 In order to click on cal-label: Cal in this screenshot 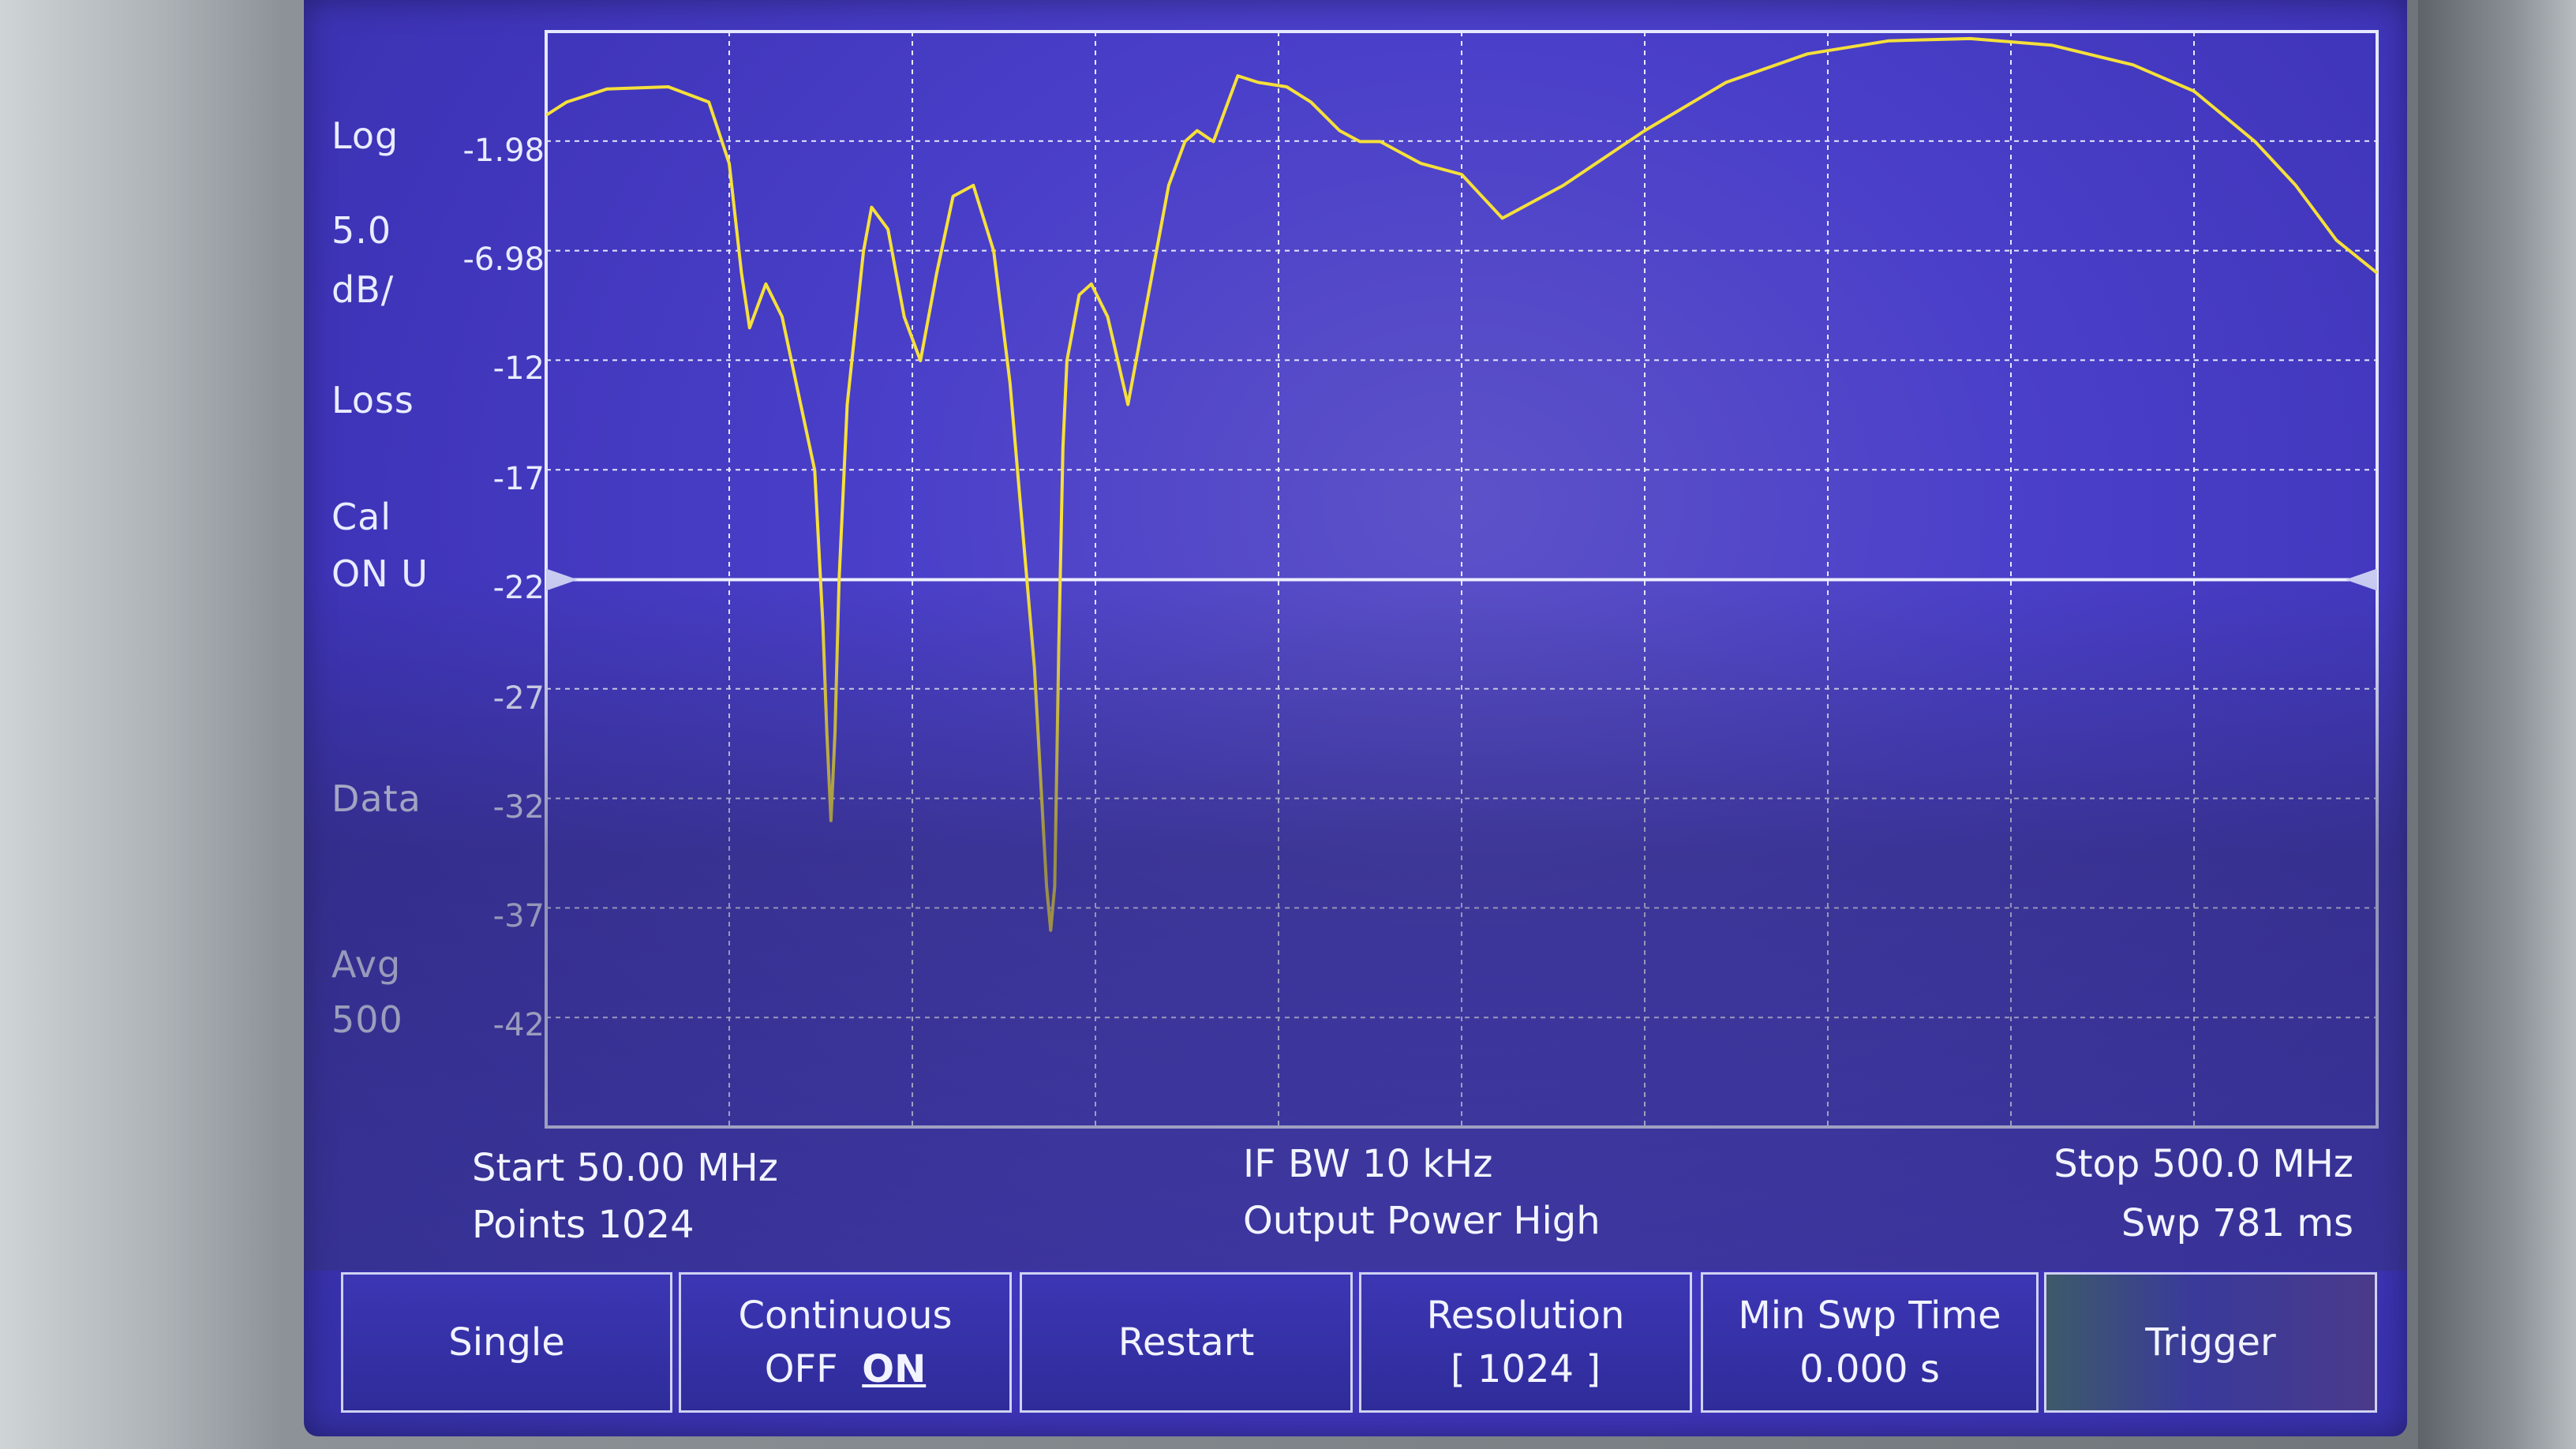, I will do `click(361, 517)`.